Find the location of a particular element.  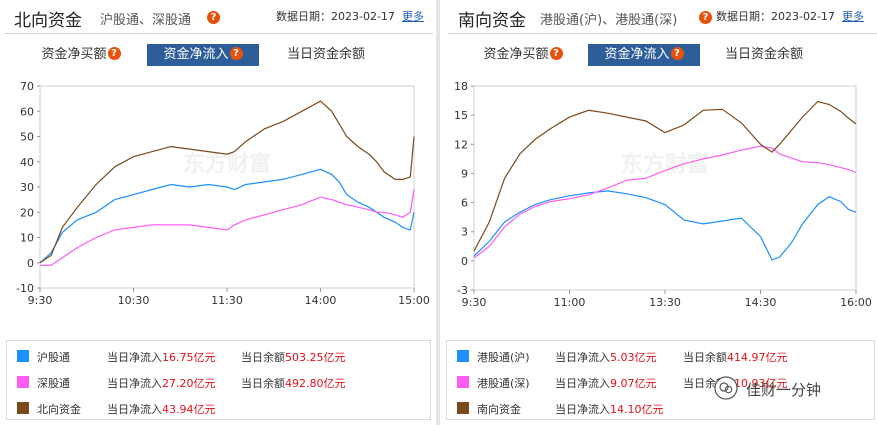

south-tab-net-buy: 资金净买额? is located at coordinates (523, 55).